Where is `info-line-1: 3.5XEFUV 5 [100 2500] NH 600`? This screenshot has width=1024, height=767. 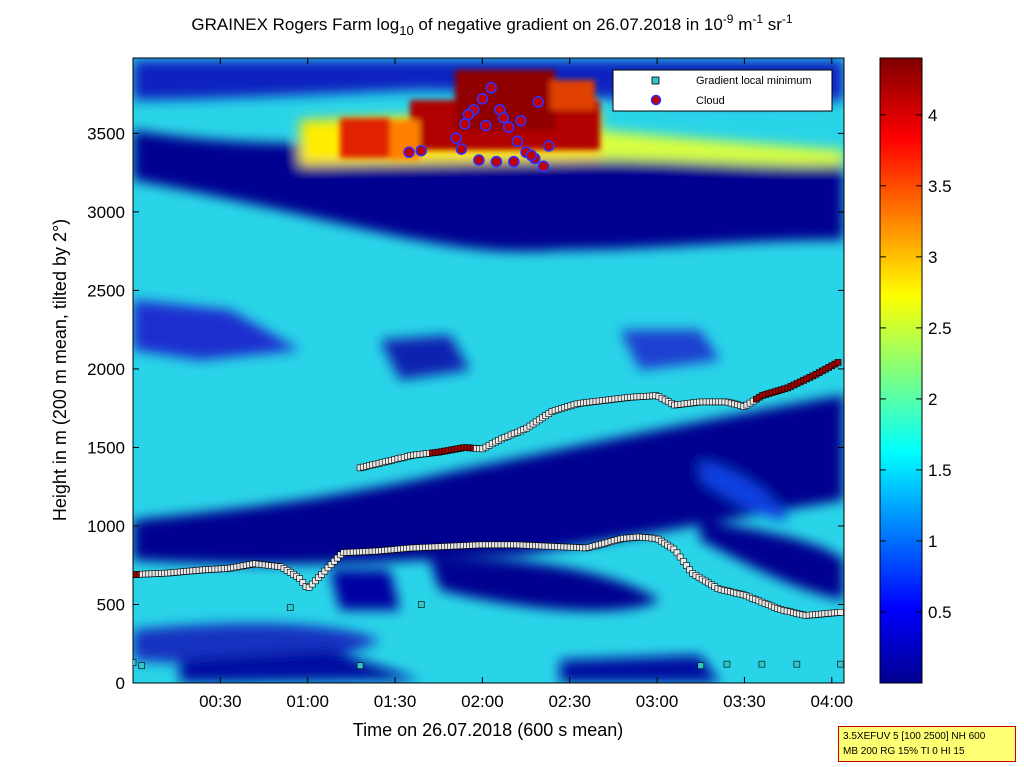
info-line-1: 3.5XEFUV 5 [100 2500] NH 600 is located at coordinates (914, 736).